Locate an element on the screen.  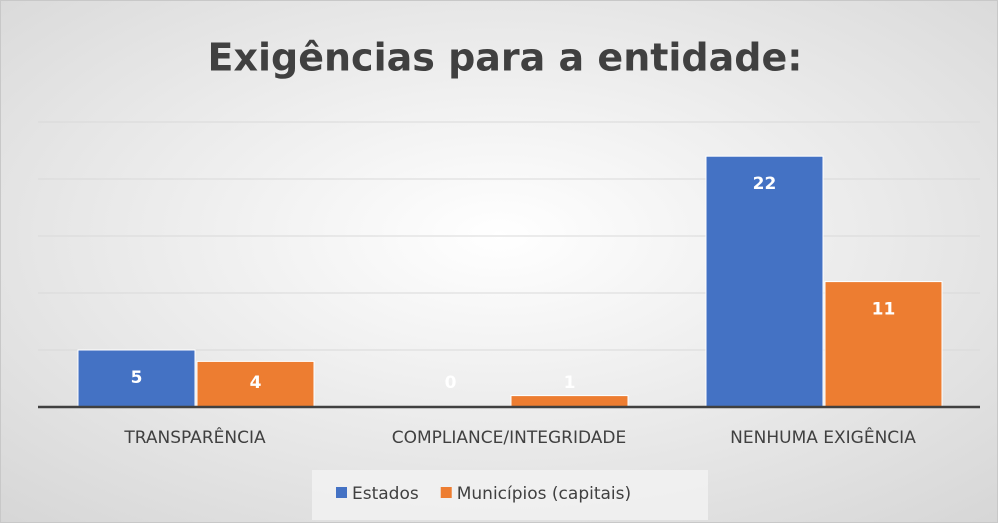
x-tick-label: TRANSPARÊNCIA is located at coordinates (194, 437).